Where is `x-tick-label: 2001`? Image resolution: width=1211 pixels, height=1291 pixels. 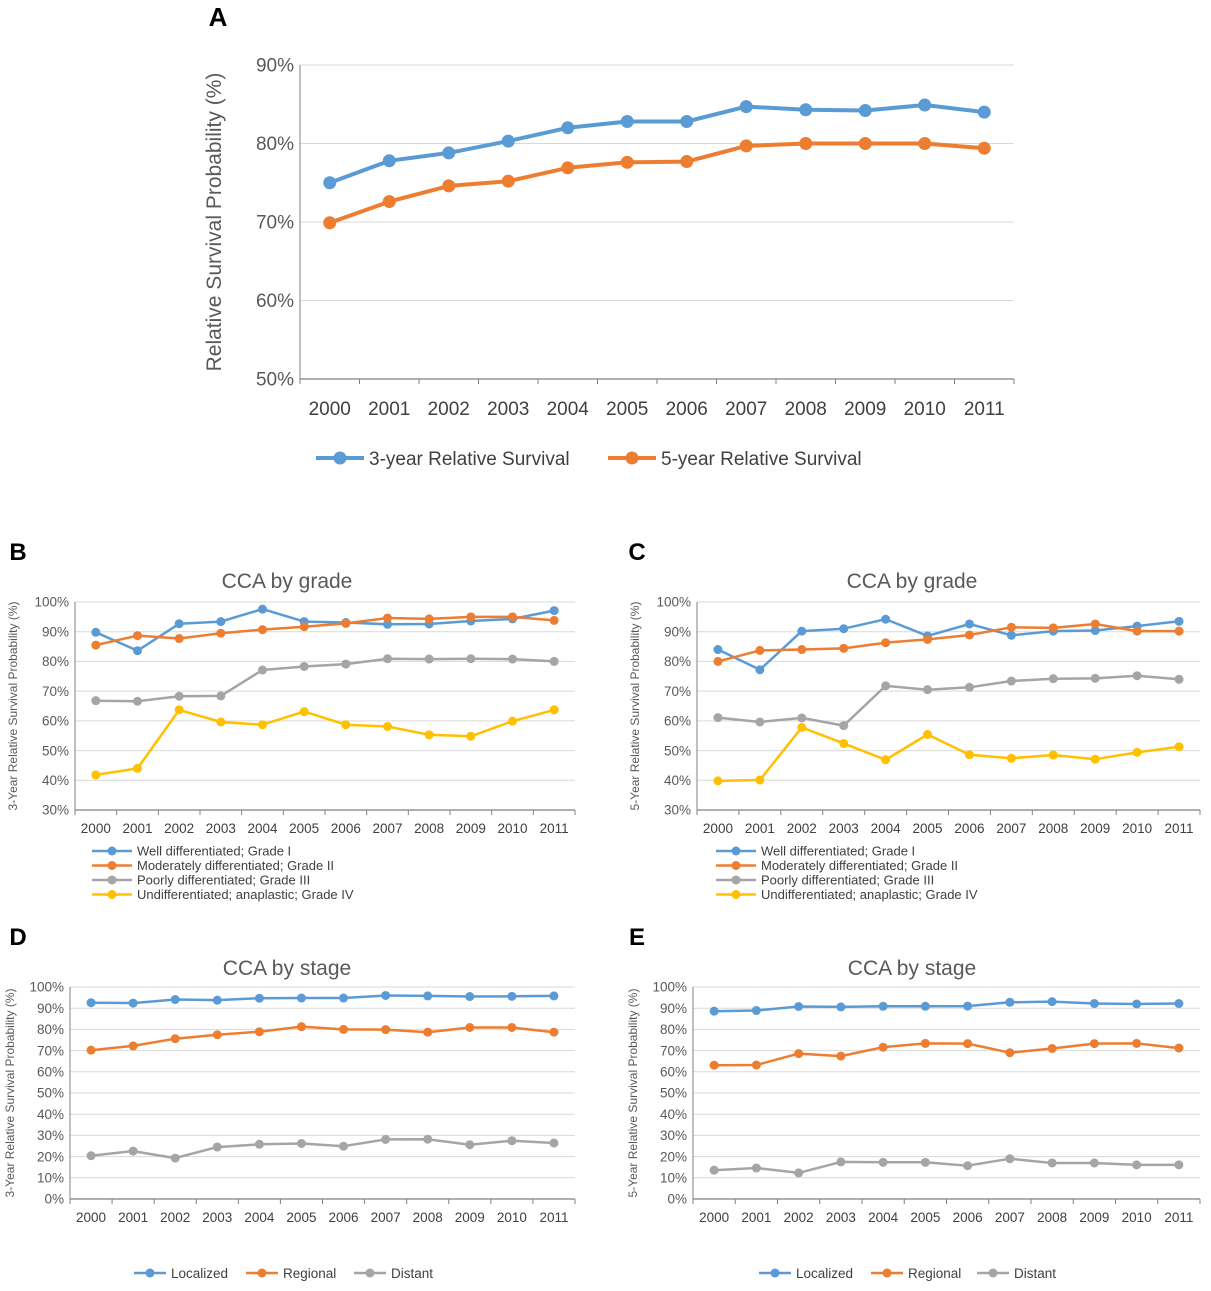 x-tick-label: 2001 is located at coordinates (133, 1217).